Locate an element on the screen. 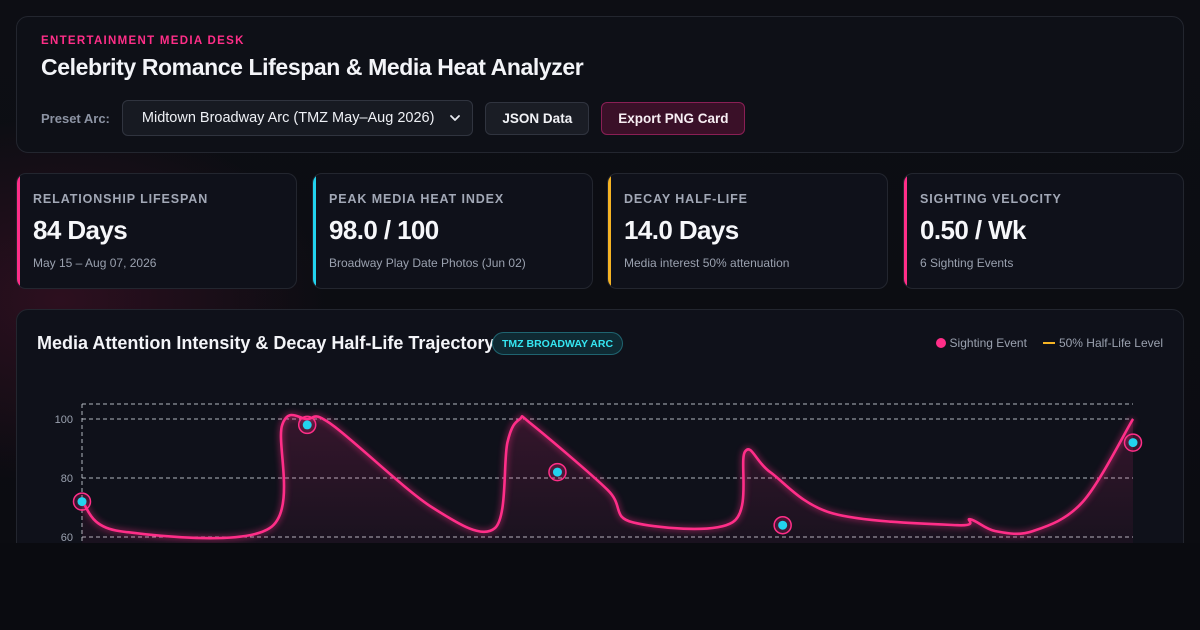 This screenshot has width=1200, height=630. stat-value: 14.0 Days is located at coordinates (681, 230).